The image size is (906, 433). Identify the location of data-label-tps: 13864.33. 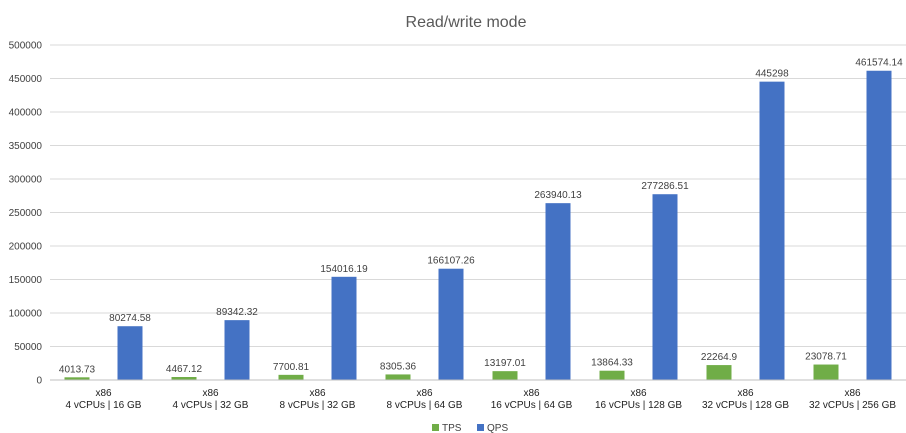
(612, 363).